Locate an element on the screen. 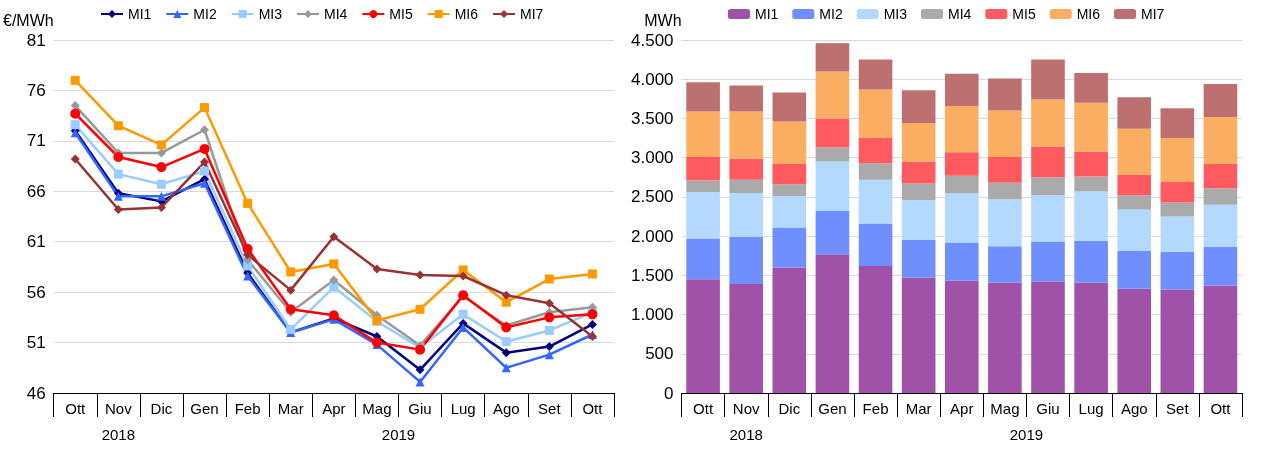  y-tick-label: 4.000 is located at coordinates (652, 79).